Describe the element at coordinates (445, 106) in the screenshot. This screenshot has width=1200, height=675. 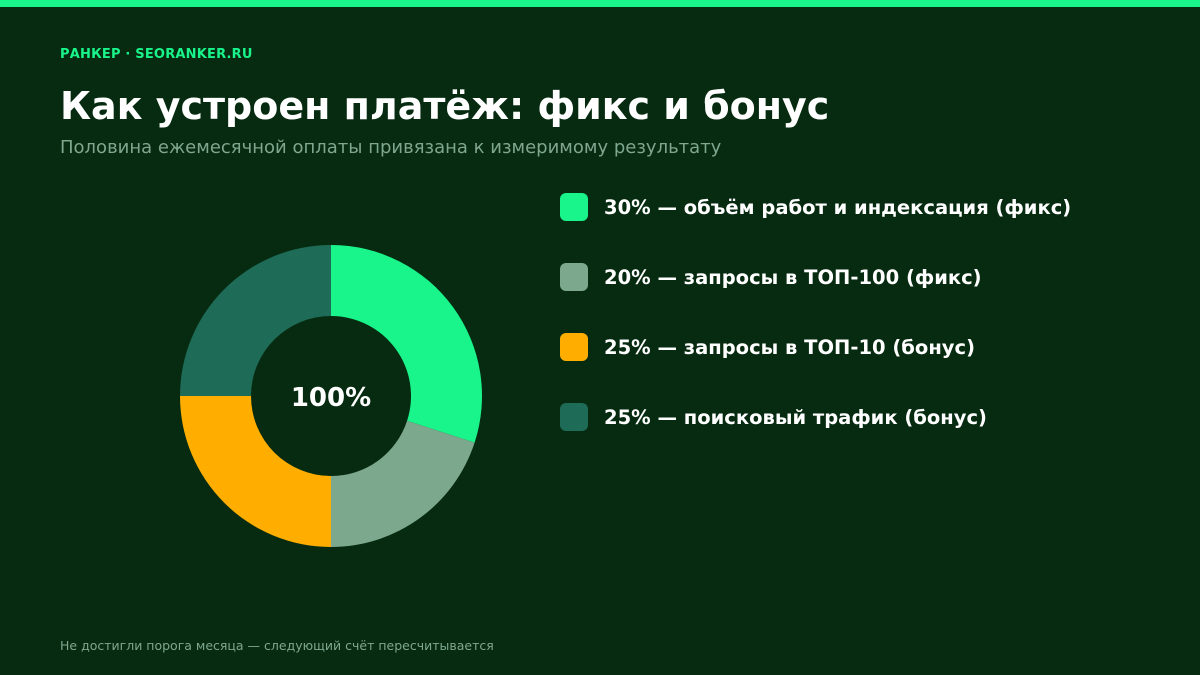
I see `chart-title: Как устроен платёж: фикс и бонус` at that location.